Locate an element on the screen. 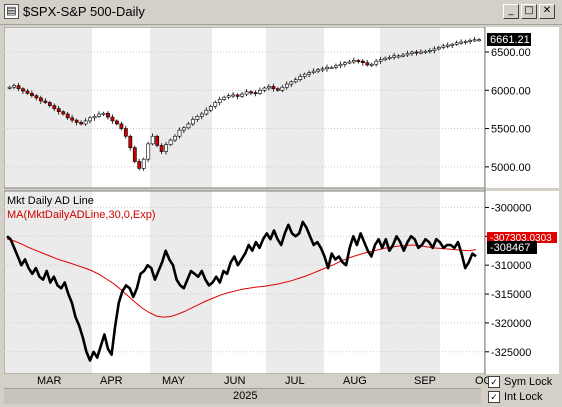 Image resolution: width=562 pixels, height=407 pixels. maximize-icon: □ is located at coordinates (529, 11).